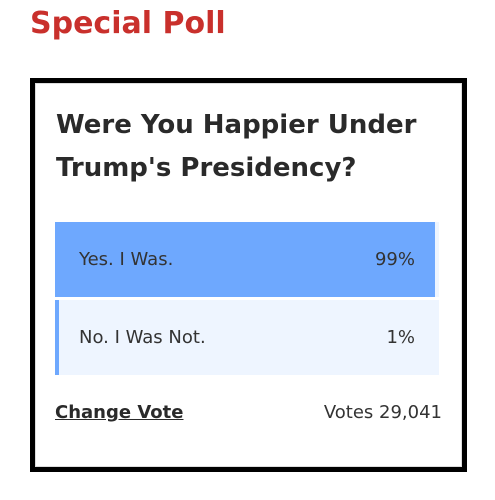 The width and height of the screenshot is (495, 500). What do you see at coordinates (247, 337) in the screenshot?
I see `poll-option: No. I Was Not. 1%` at bounding box center [247, 337].